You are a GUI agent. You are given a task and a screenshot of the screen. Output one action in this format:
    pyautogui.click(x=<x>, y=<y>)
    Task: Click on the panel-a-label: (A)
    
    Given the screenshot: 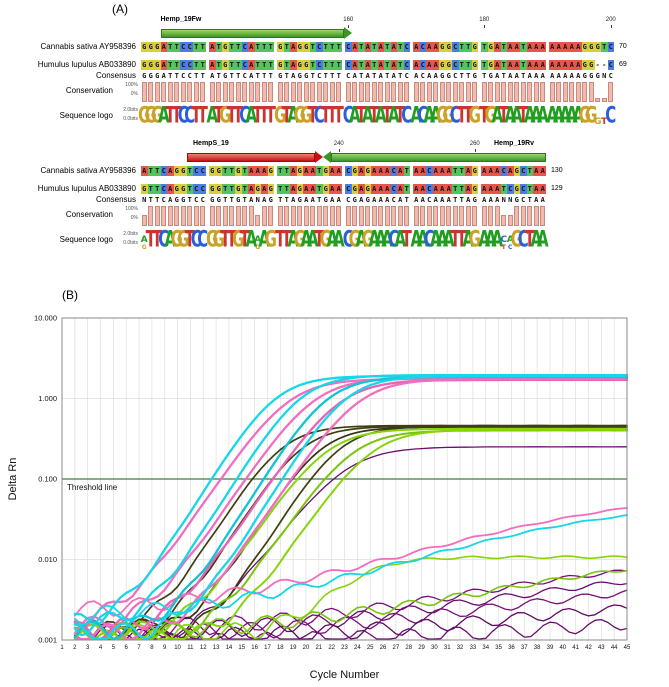 What is the action you would take?
    pyautogui.click(x=120, y=9)
    